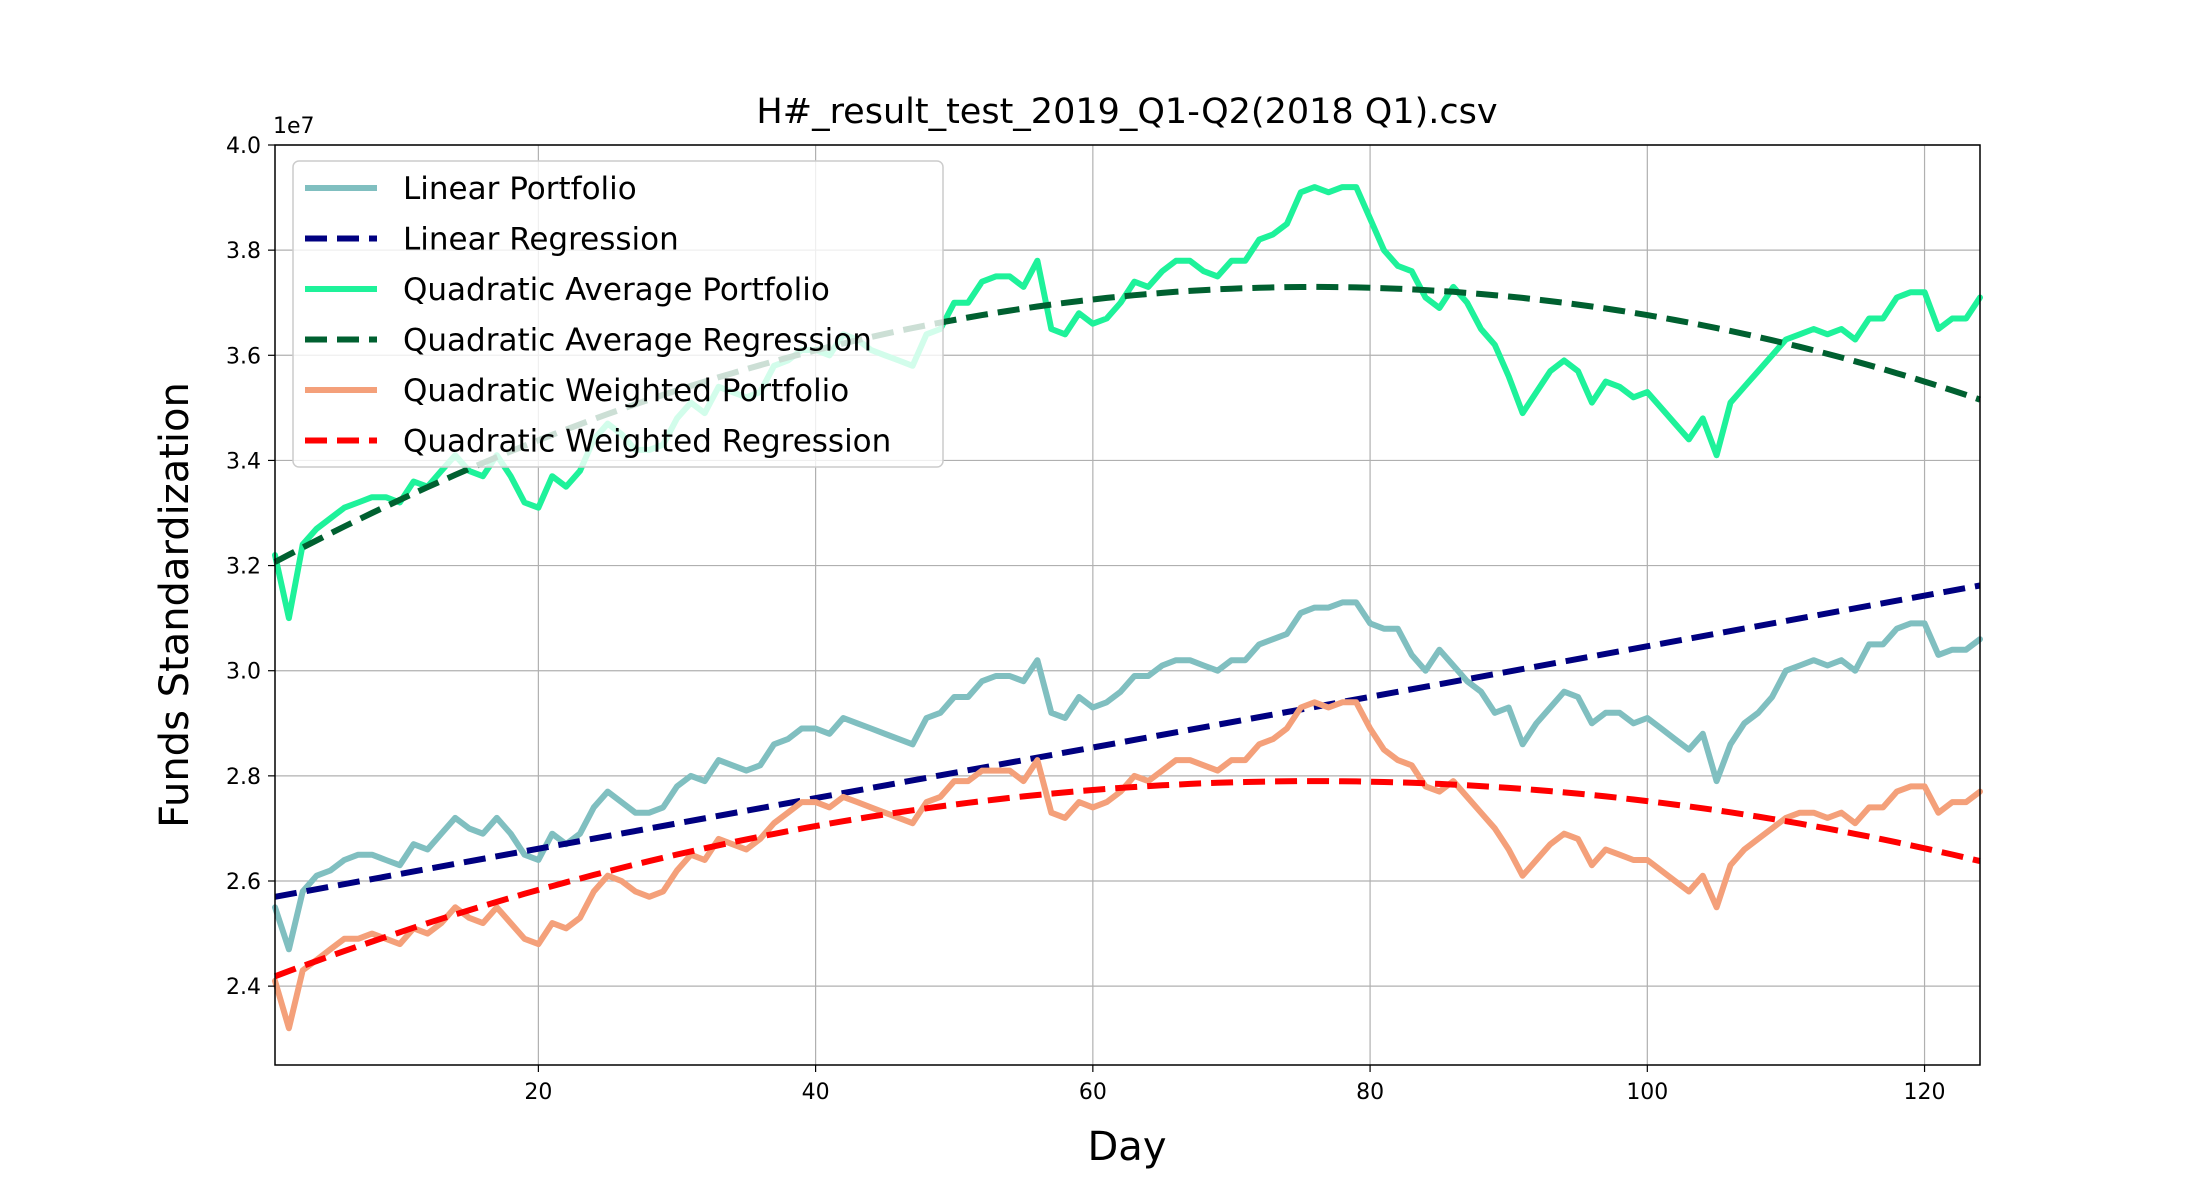 The height and width of the screenshot is (1200, 2200). What do you see at coordinates (538, 1092) in the screenshot?
I see `x-tick-label: 20` at bounding box center [538, 1092].